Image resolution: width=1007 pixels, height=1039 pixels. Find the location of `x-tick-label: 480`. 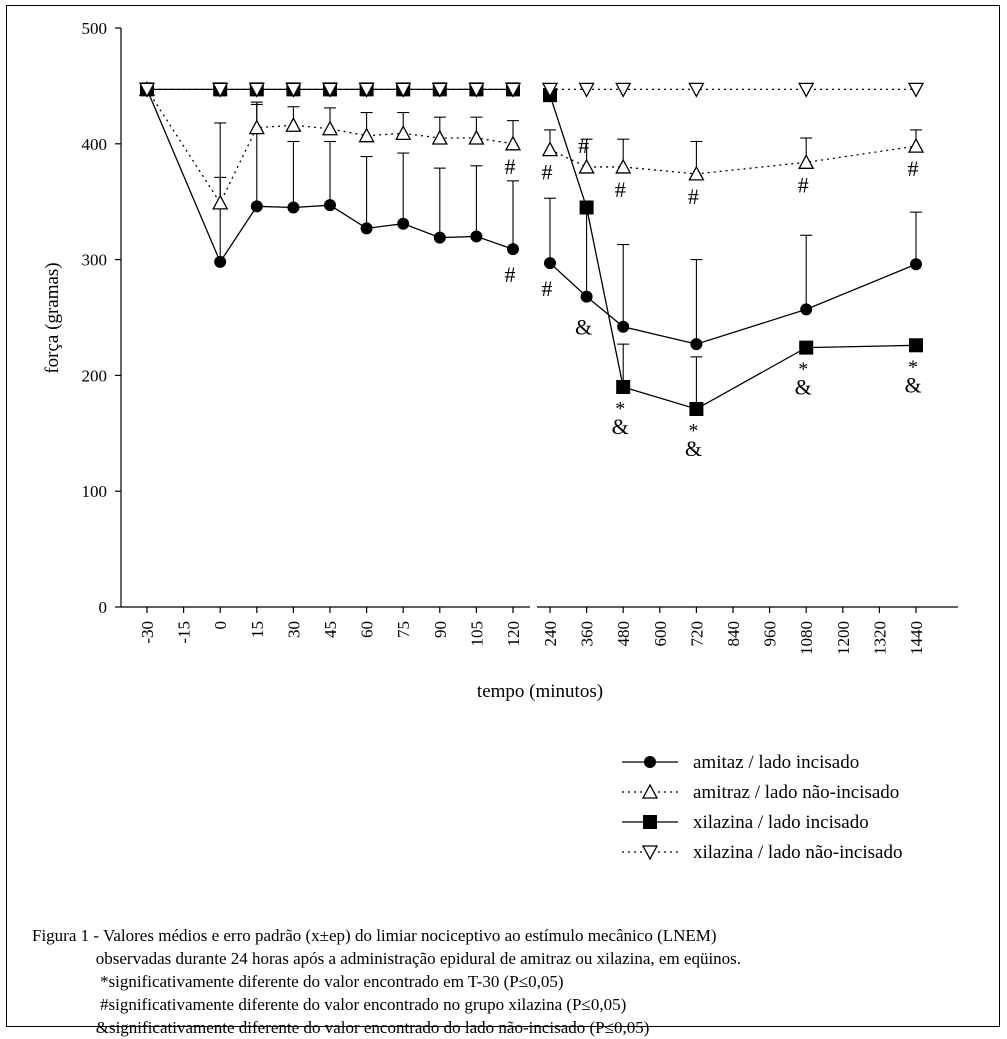

x-tick-label: 480 is located at coordinates (623, 634).